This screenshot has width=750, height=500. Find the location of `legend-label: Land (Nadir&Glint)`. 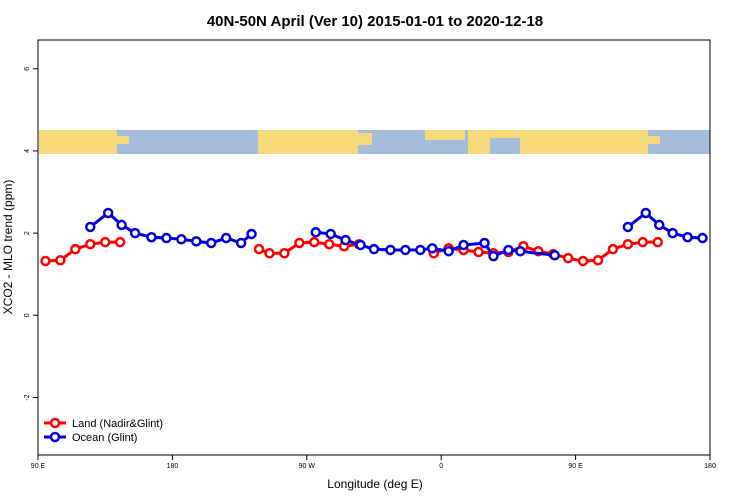

legend-label: Land (Nadir&Glint) is located at coordinates (117, 424).